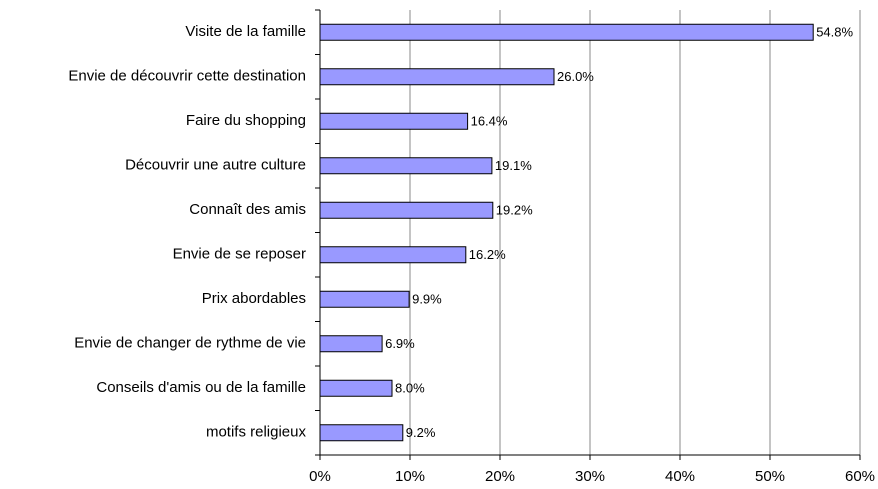 The height and width of the screenshot is (489, 878). What do you see at coordinates (421, 432) in the screenshot?
I see `value-label: 9.2%` at bounding box center [421, 432].